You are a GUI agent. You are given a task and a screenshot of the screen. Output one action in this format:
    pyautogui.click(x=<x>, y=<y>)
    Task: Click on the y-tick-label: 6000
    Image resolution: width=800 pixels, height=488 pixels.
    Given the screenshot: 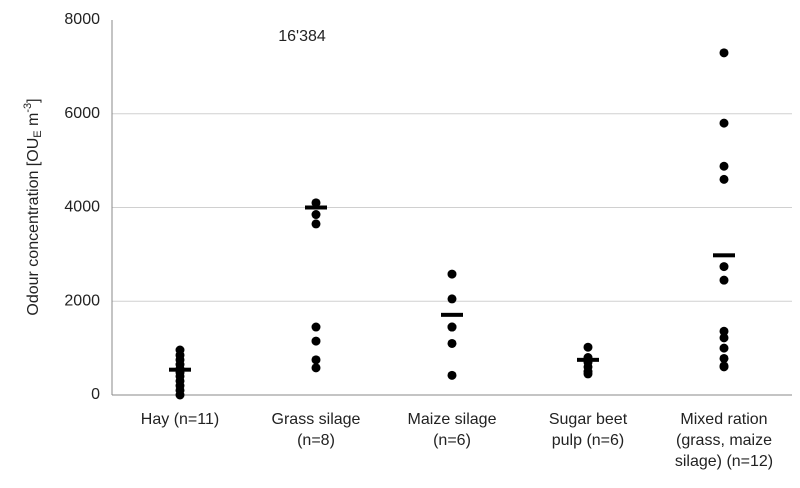 What is the action you would take?
    pyautogui.click(x=82, y=113)
    